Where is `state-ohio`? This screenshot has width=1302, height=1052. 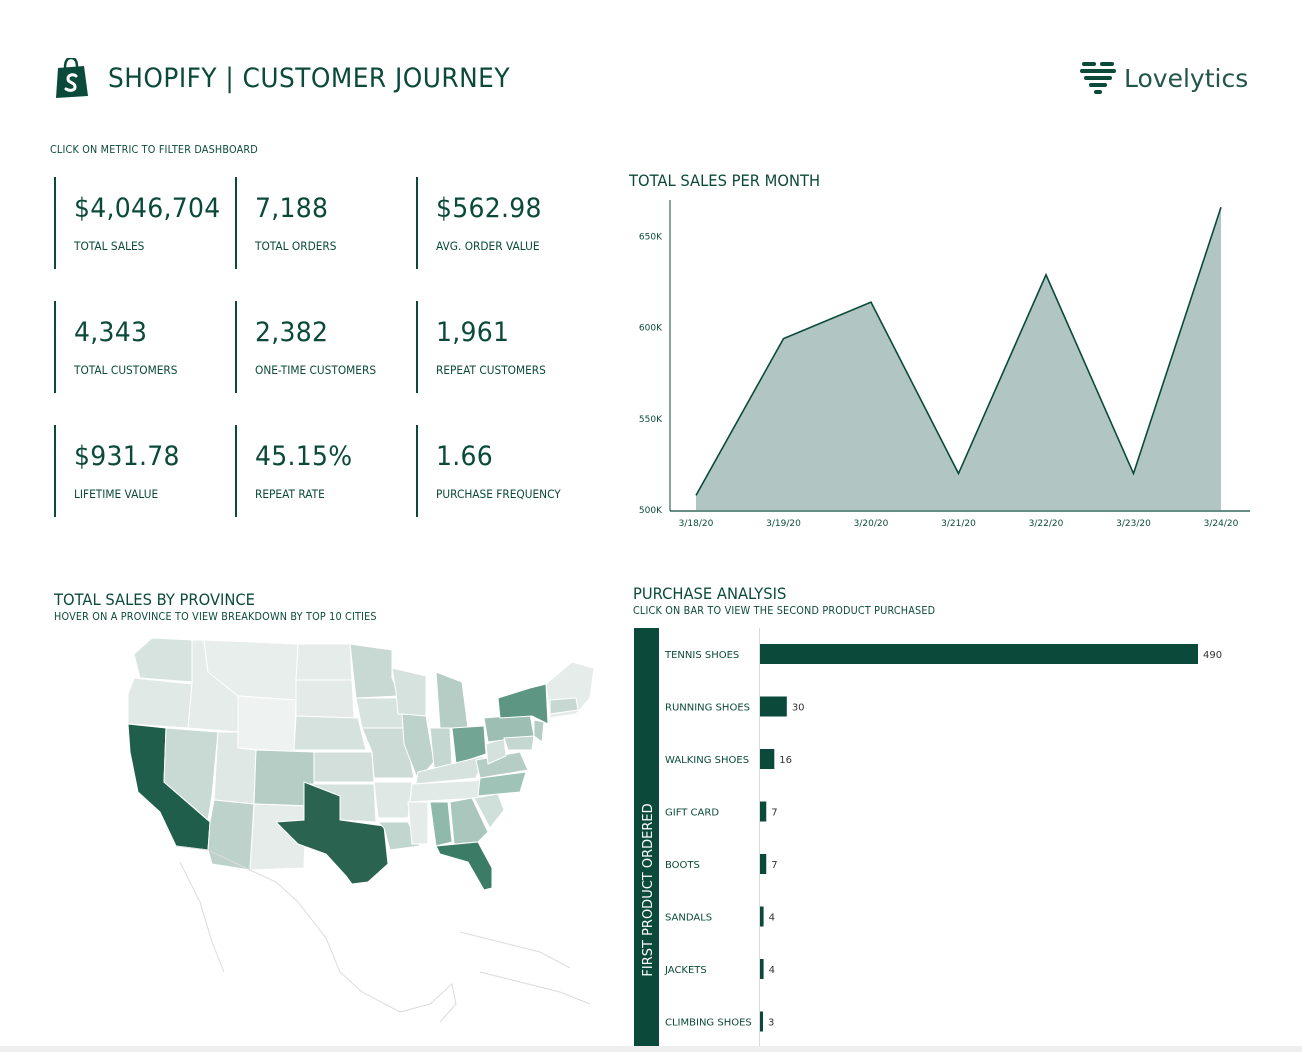 state-ohio is located at coordinates (469, 745).